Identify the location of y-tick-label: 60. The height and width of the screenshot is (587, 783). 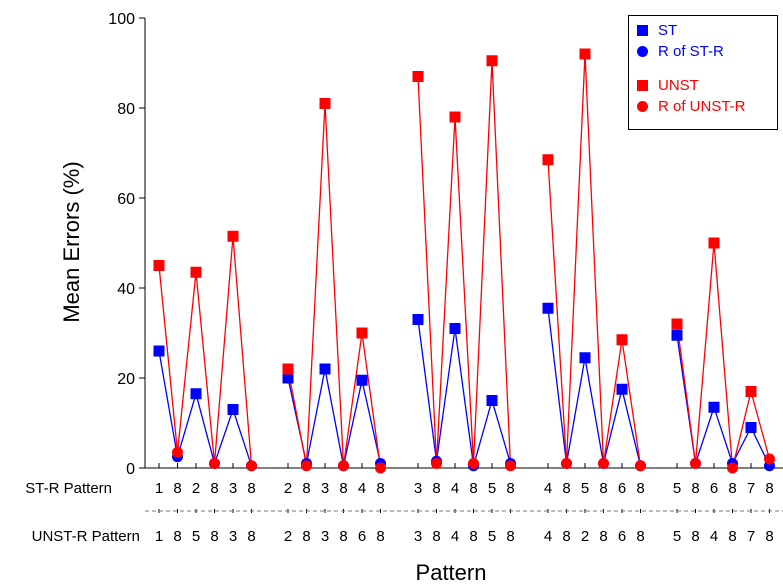
(126, 199).